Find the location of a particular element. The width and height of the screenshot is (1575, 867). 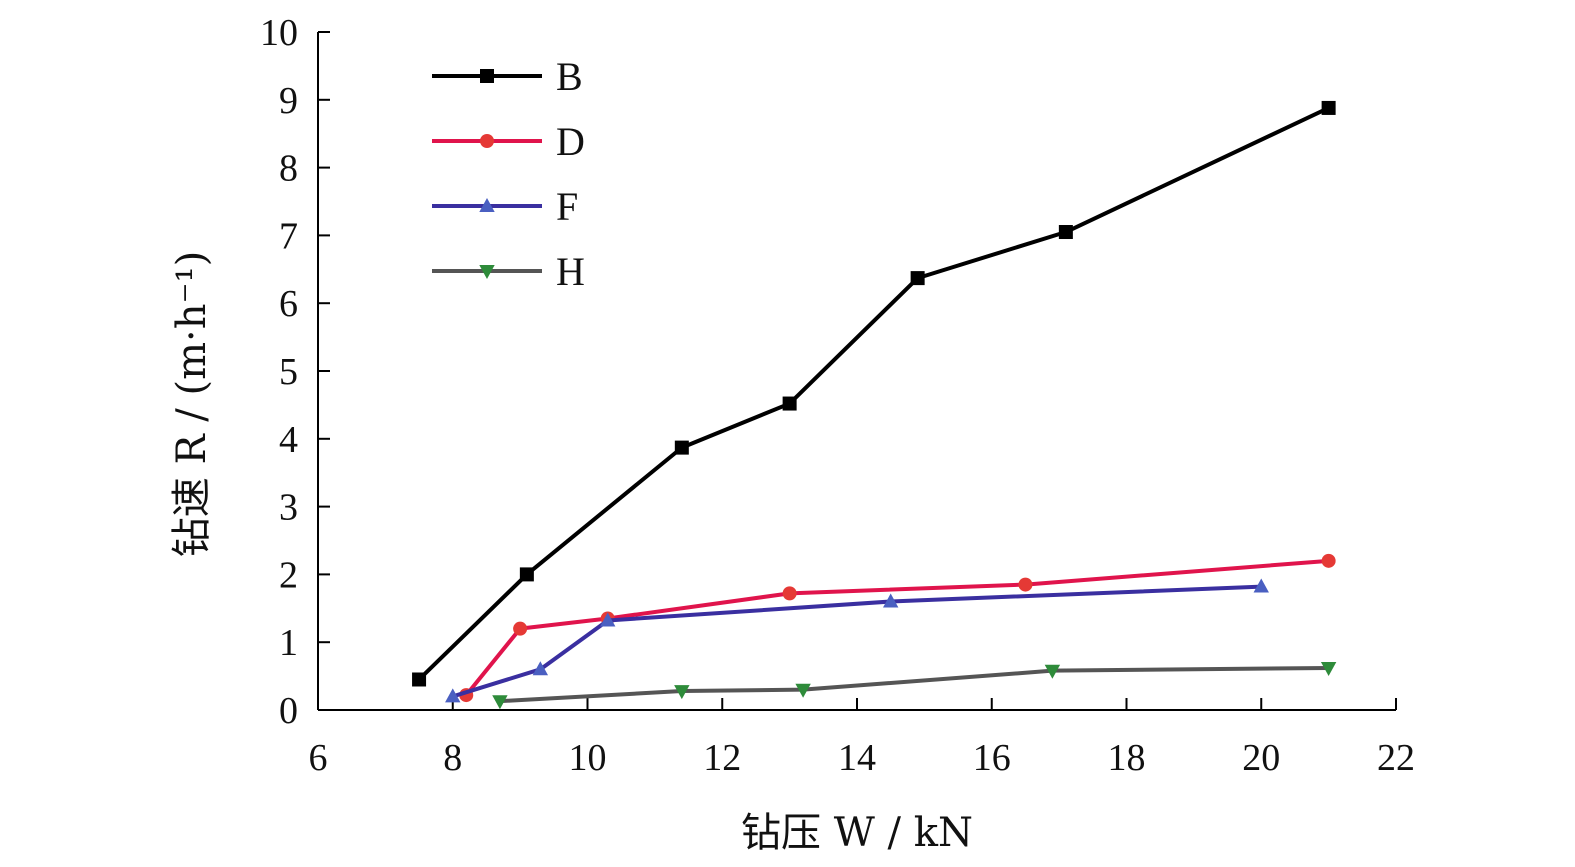

x-tick-label: 16 is located at coordinates (992, 758).